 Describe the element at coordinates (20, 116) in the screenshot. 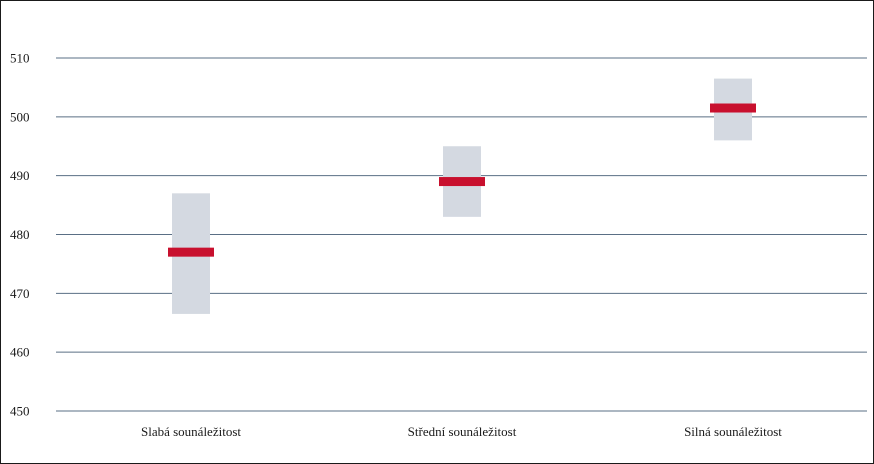

I see `y-tick-label-500: 500` at that location.